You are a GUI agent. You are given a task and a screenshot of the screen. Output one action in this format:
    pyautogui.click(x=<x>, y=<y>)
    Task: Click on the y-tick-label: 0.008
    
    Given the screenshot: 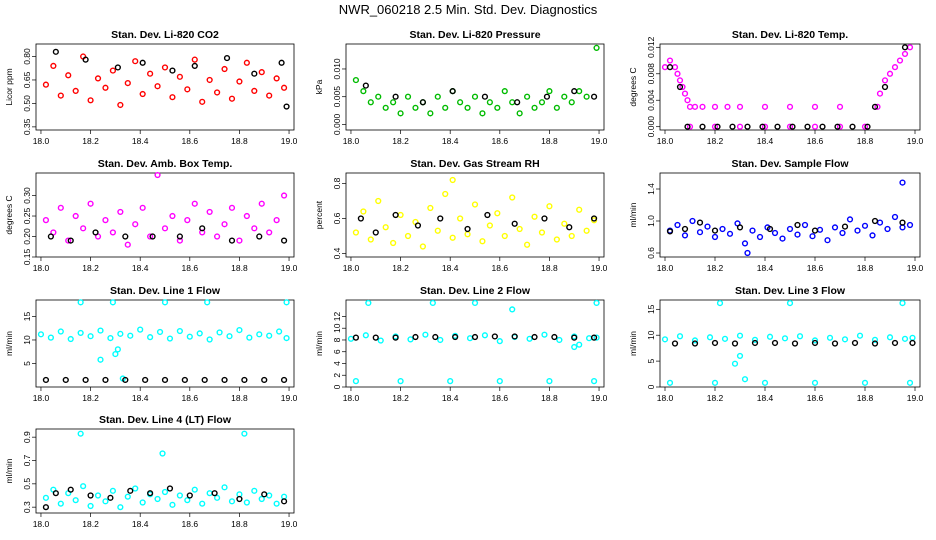 What is the action you would take?
    pyautogui.click(x=651, y=74)
    